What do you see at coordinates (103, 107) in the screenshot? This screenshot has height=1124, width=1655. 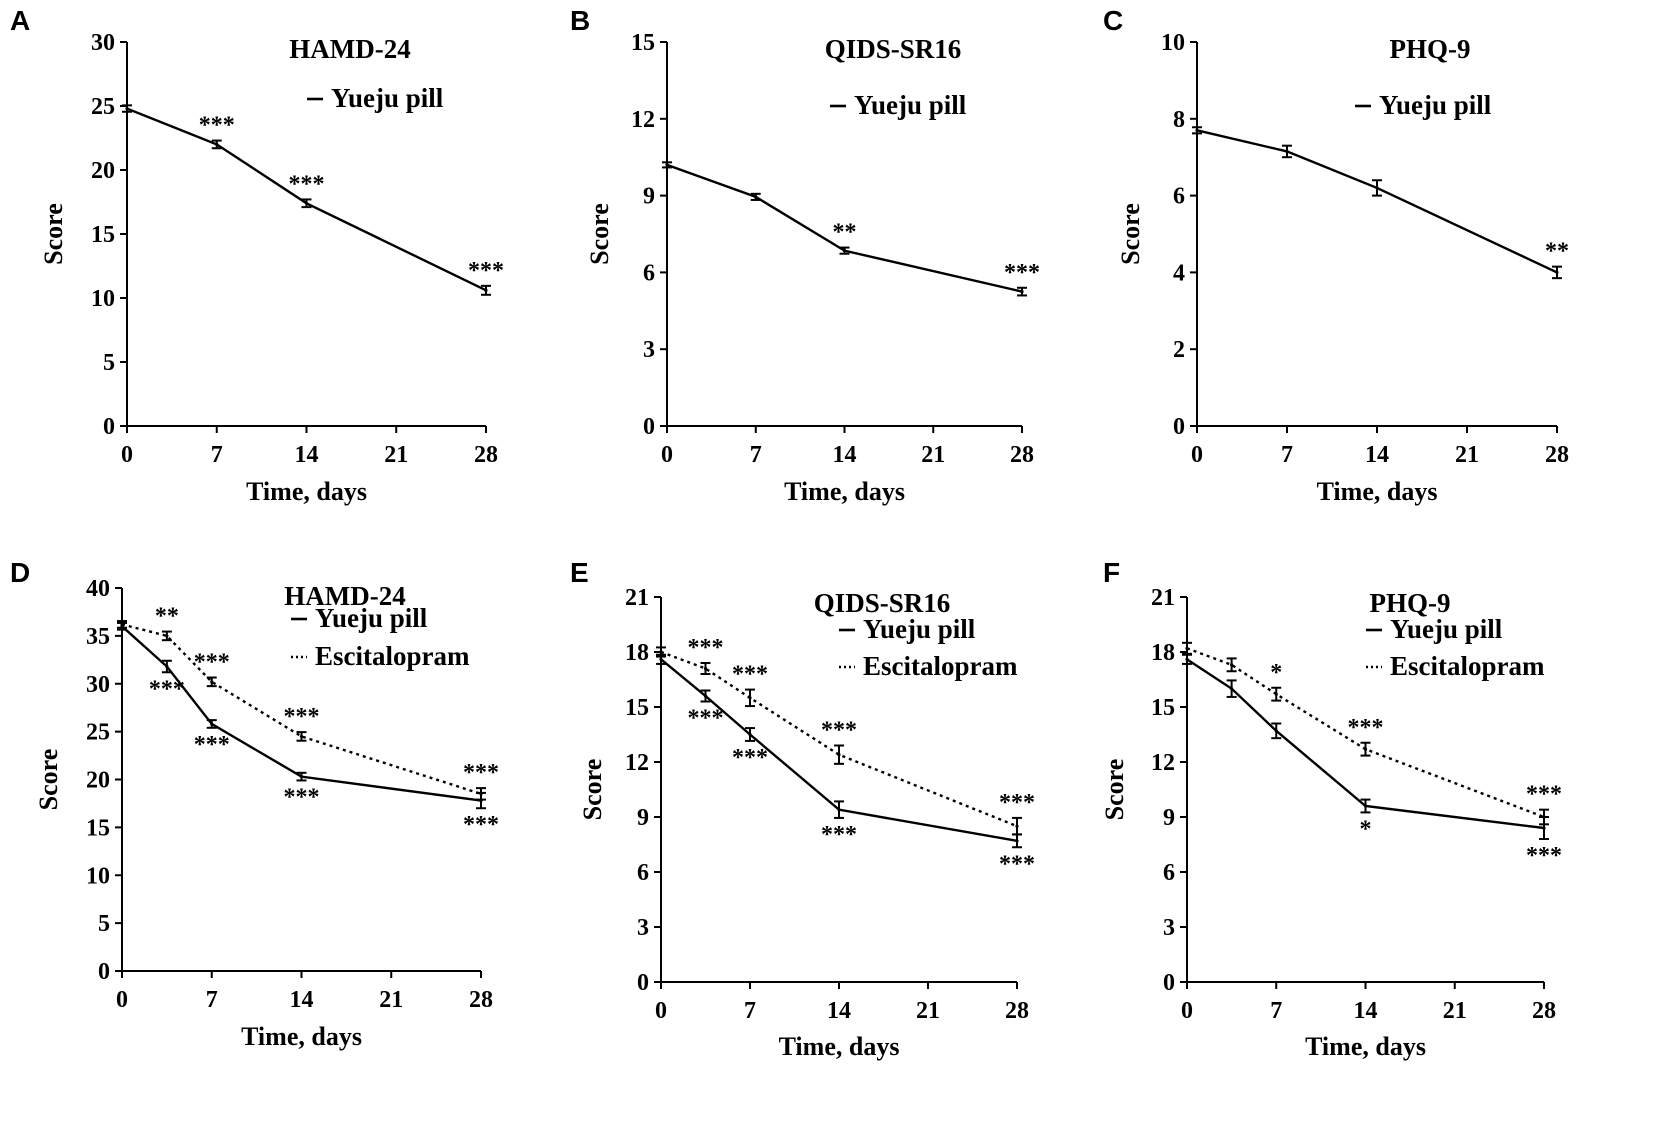 I see `y-tick-label: 25` at bounding box center [103, 107].